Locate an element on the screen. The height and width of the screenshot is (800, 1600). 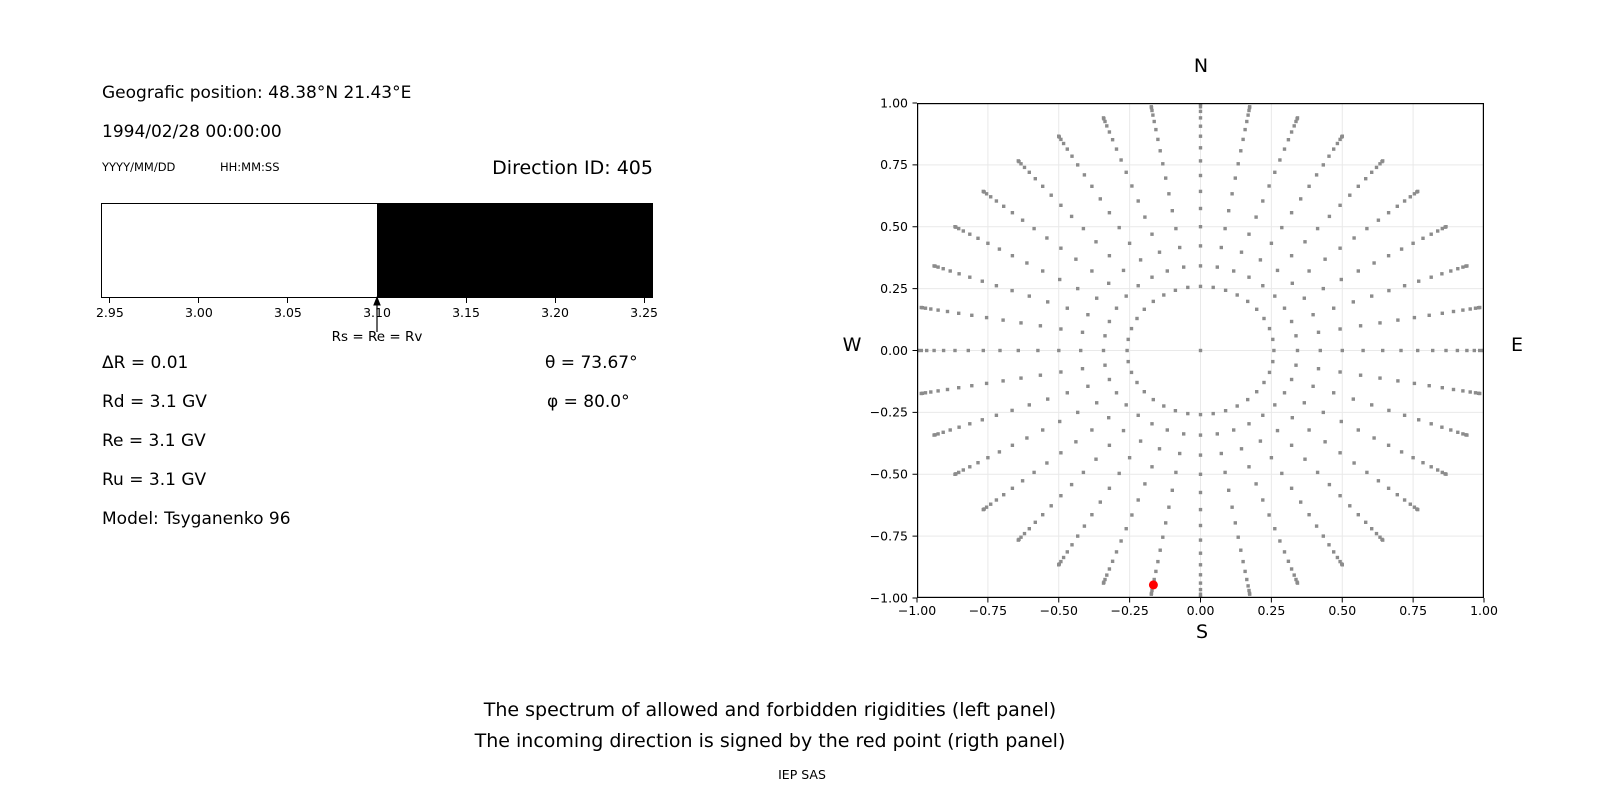
param-model: Model: Tsyganenko 96 is located at coordinates (196, 519).